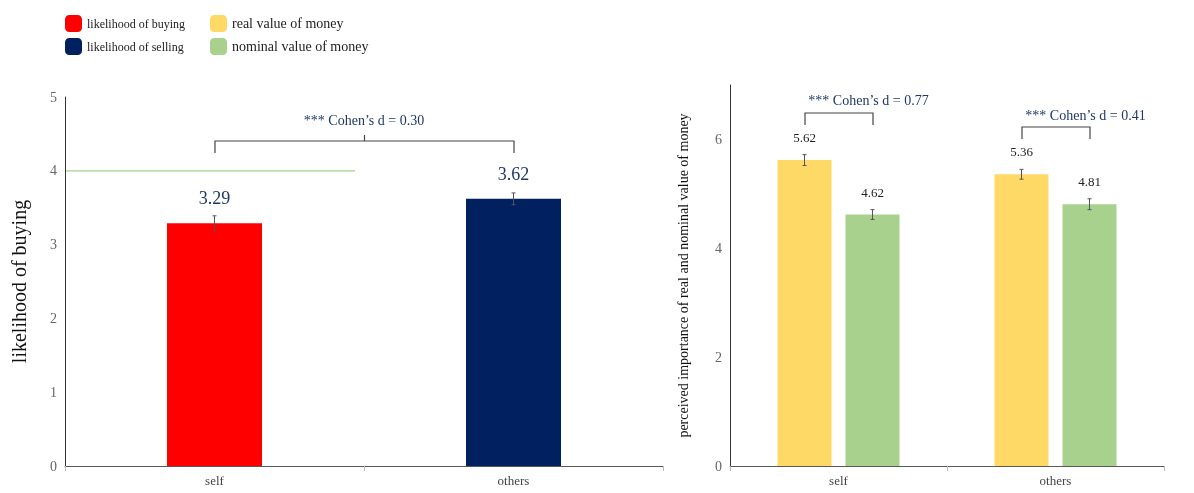 This screenshot has height=493, width=1194. I want to click on data-label: 3.29, so click(214, 198).